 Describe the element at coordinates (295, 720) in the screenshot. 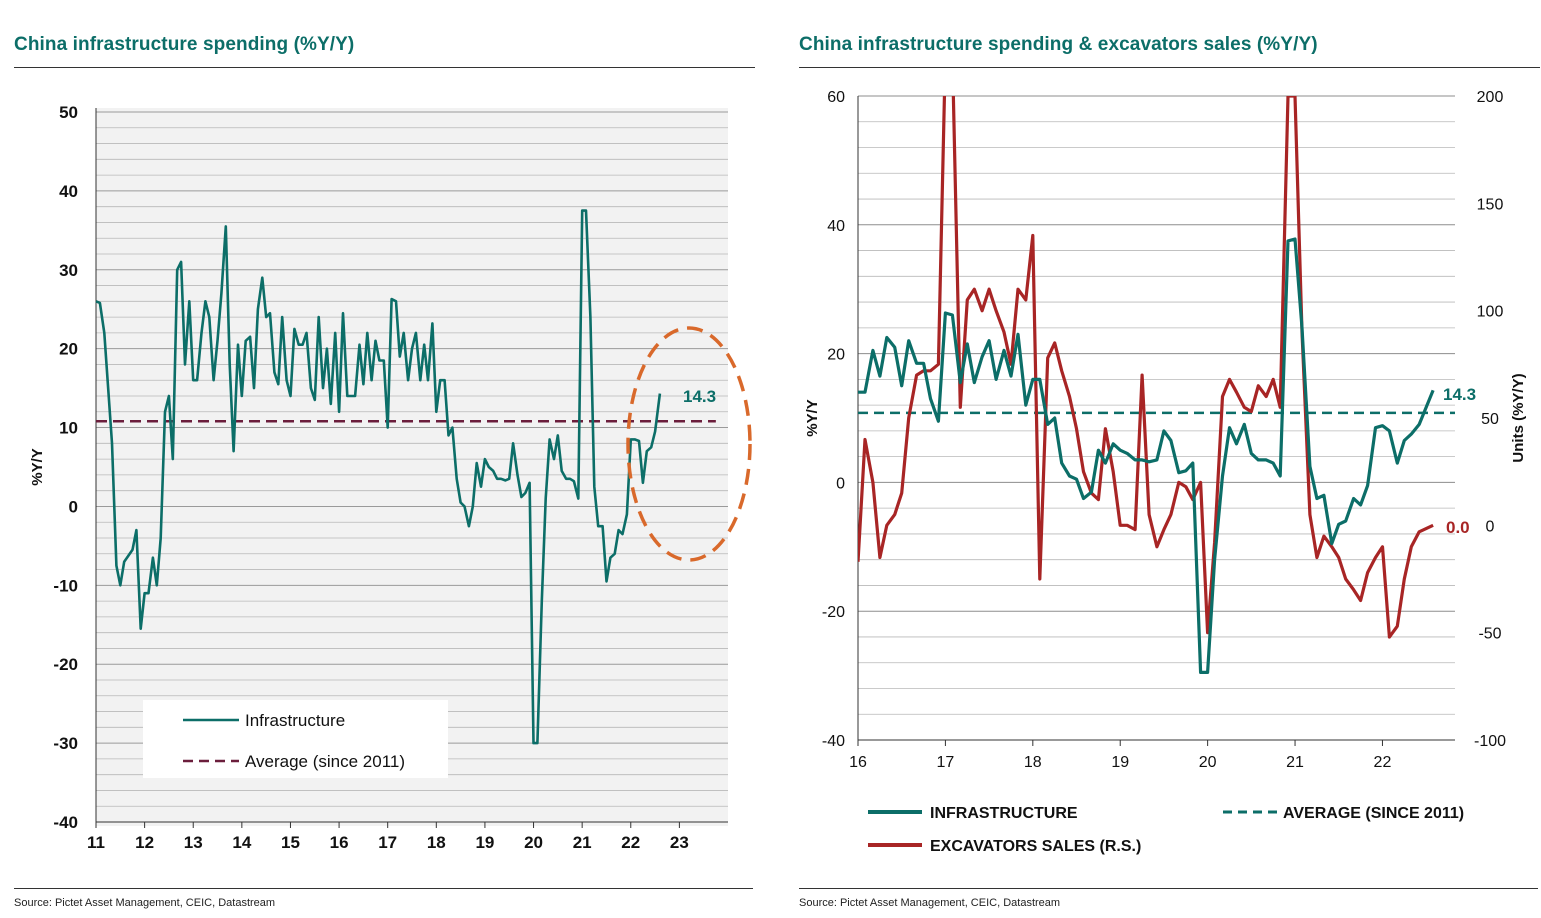

I see `legend-label-infrastructure: Infrastructure` at that location.